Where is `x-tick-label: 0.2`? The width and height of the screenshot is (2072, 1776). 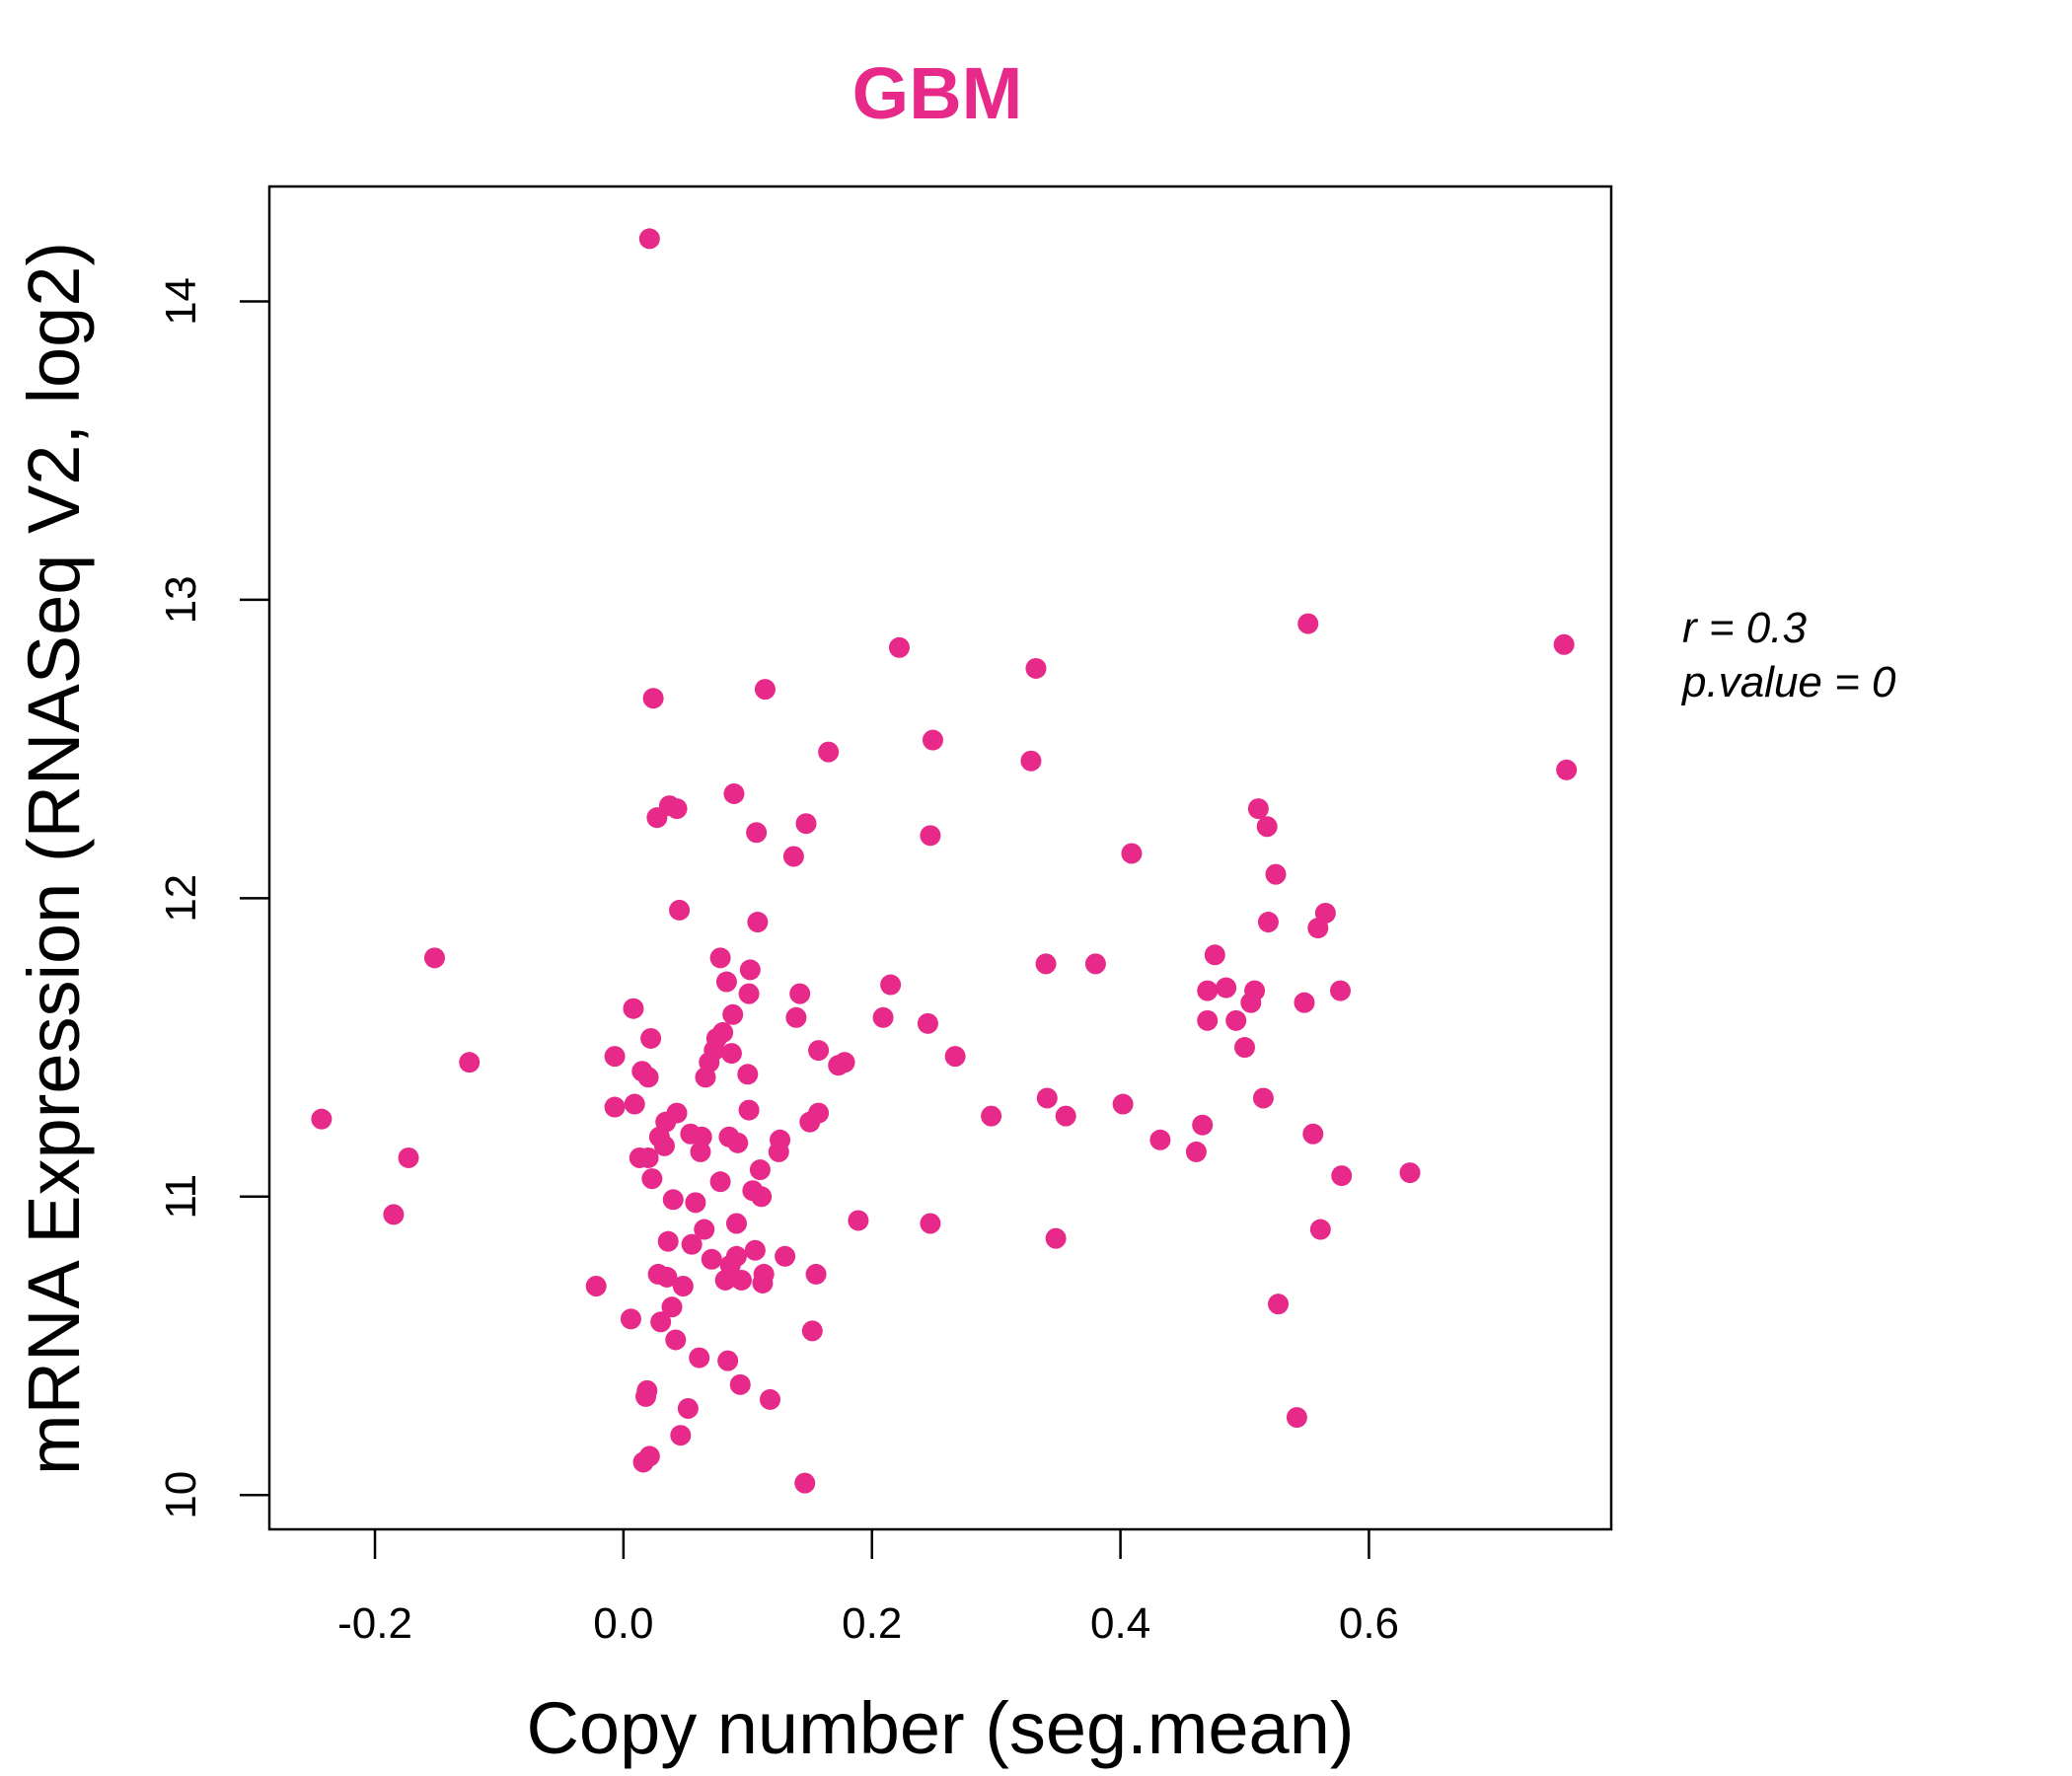 x-tick-label: 0.2 is located at coordinates (872, 1624).